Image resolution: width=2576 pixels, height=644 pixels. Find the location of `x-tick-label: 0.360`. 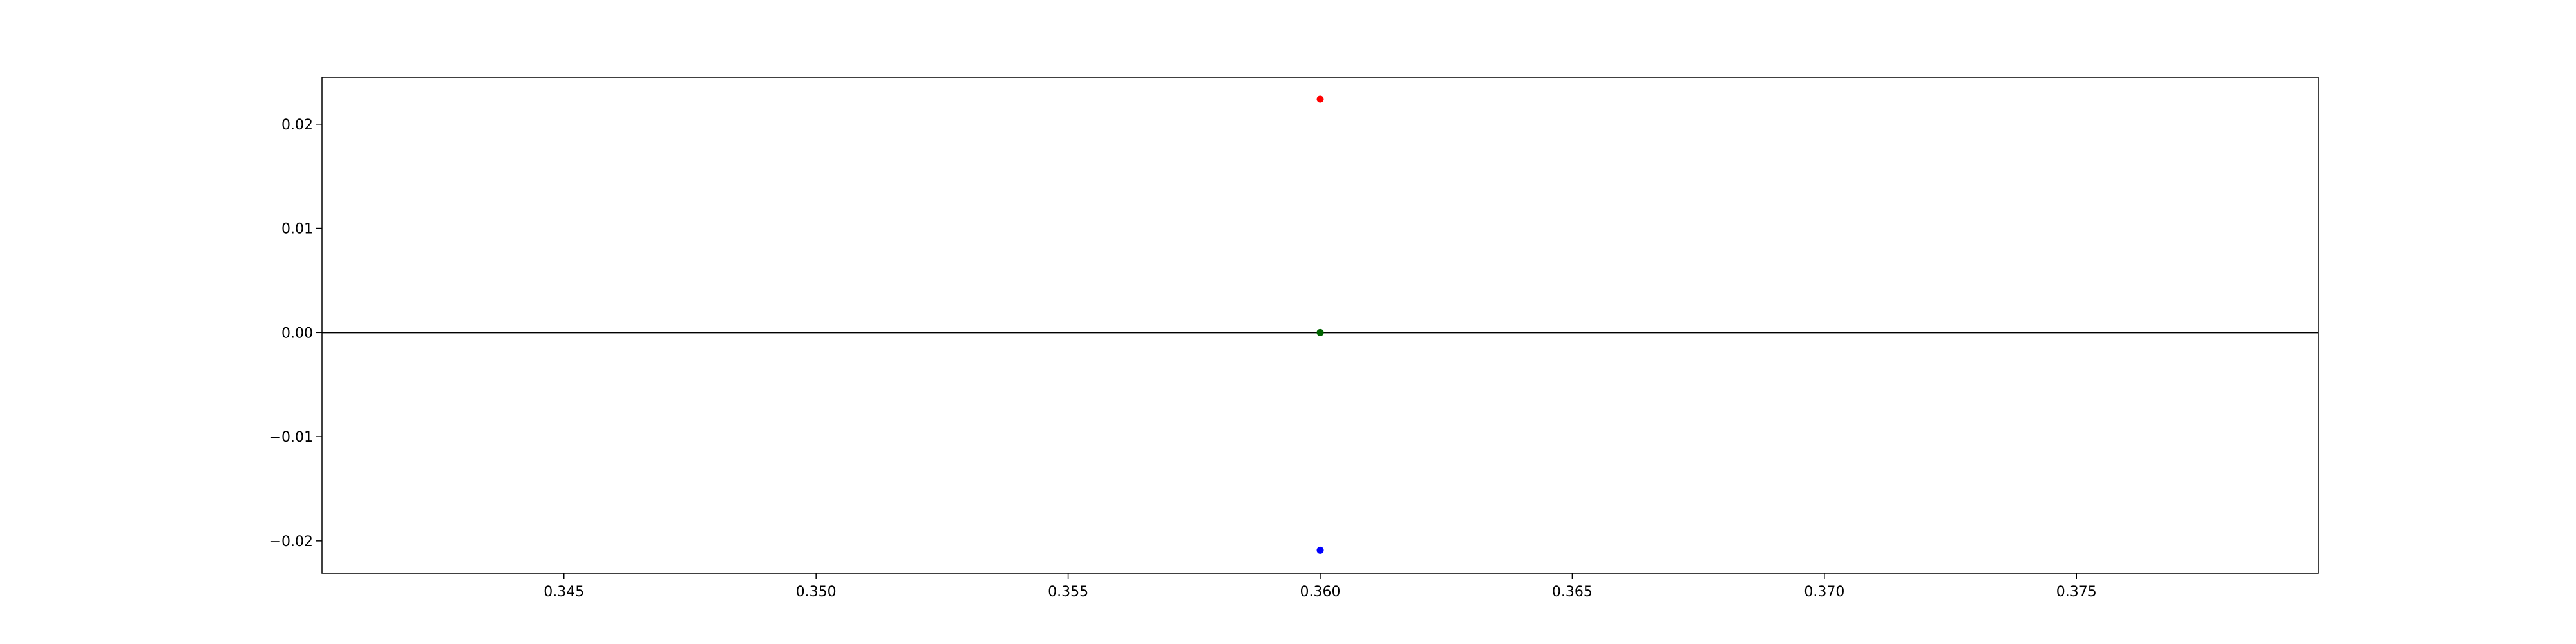

x-tick-label: 0.360 is located at coordinates (1320, 592).